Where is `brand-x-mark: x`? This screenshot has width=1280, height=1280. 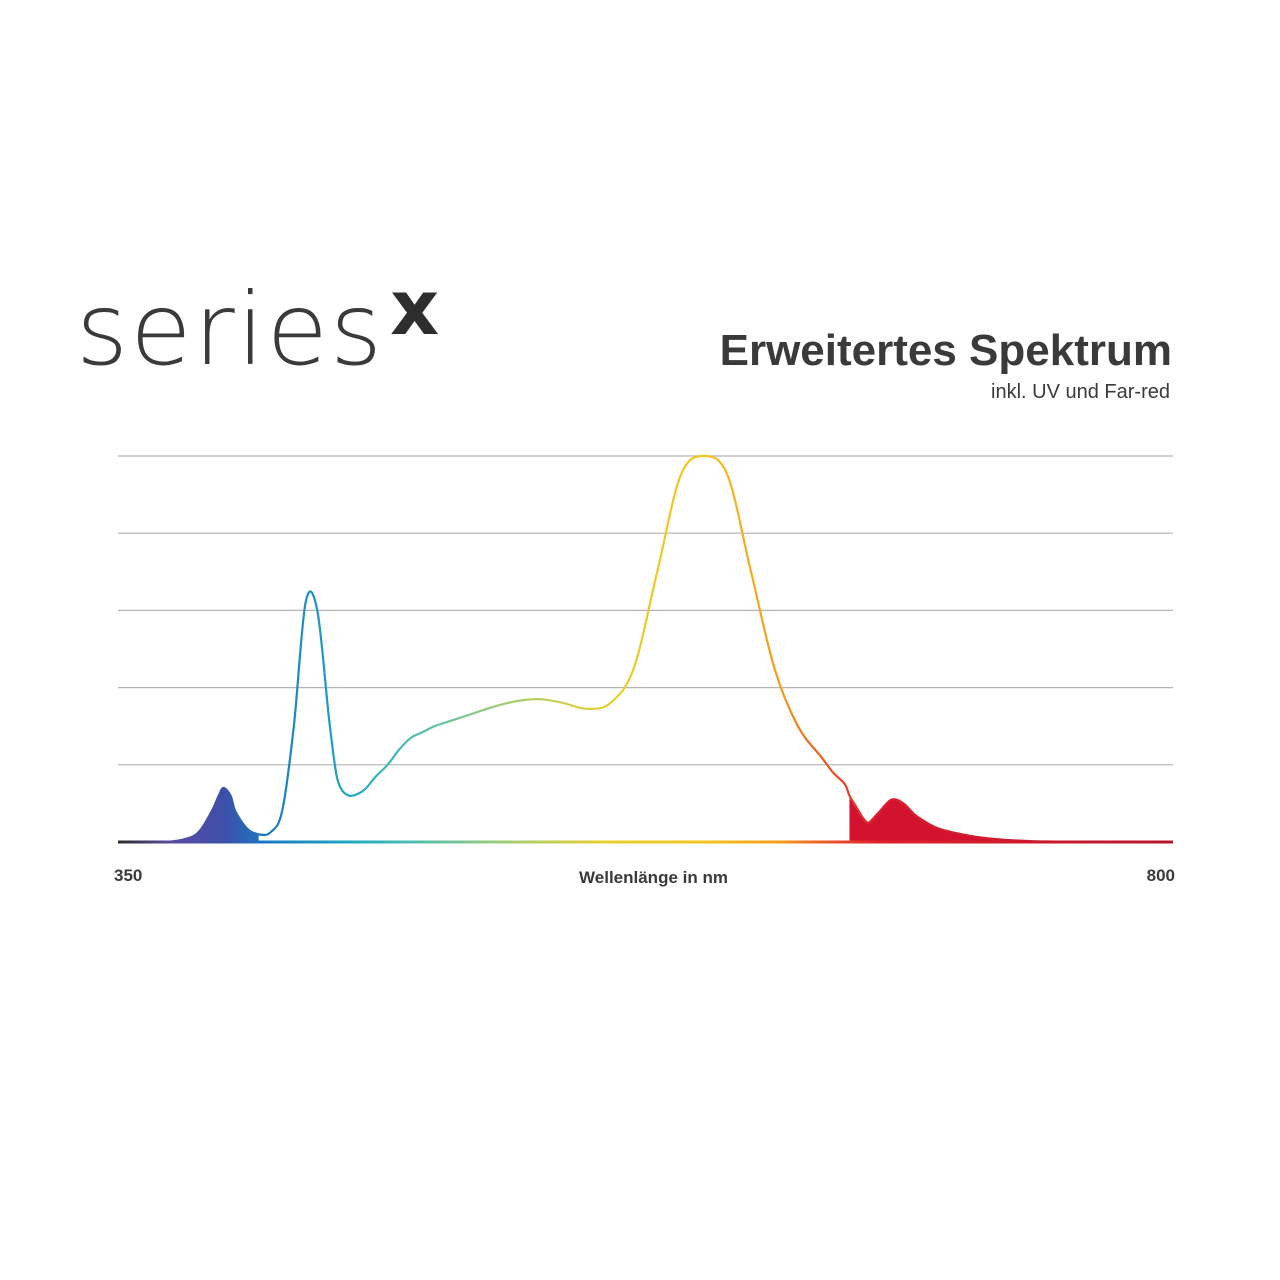
brand-x-mark: x is located at coordinates (415, 307).